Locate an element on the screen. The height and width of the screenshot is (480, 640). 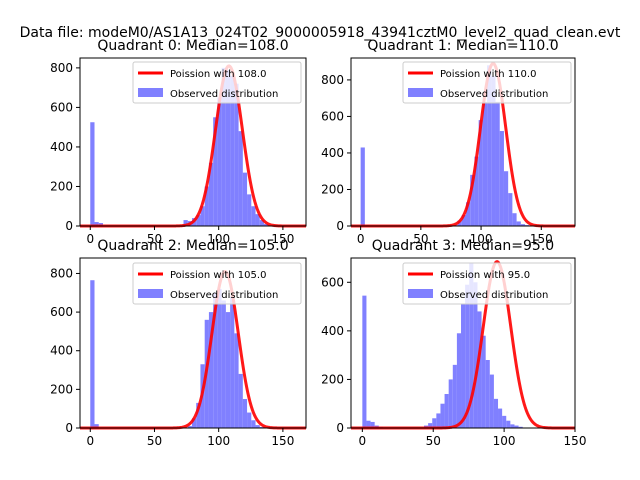
quadrant-1-y-tick-label: 400 is located at coordinates (332, 153).